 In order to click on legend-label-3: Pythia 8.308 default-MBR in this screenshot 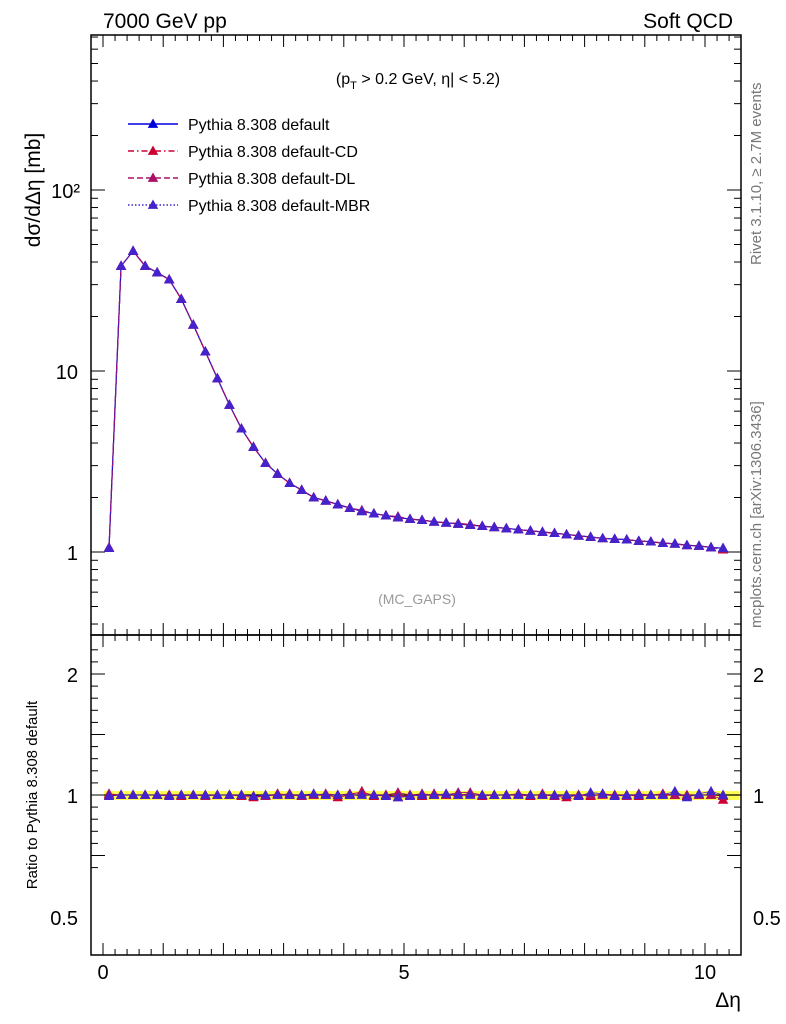, I will do `click(279, 206)`.